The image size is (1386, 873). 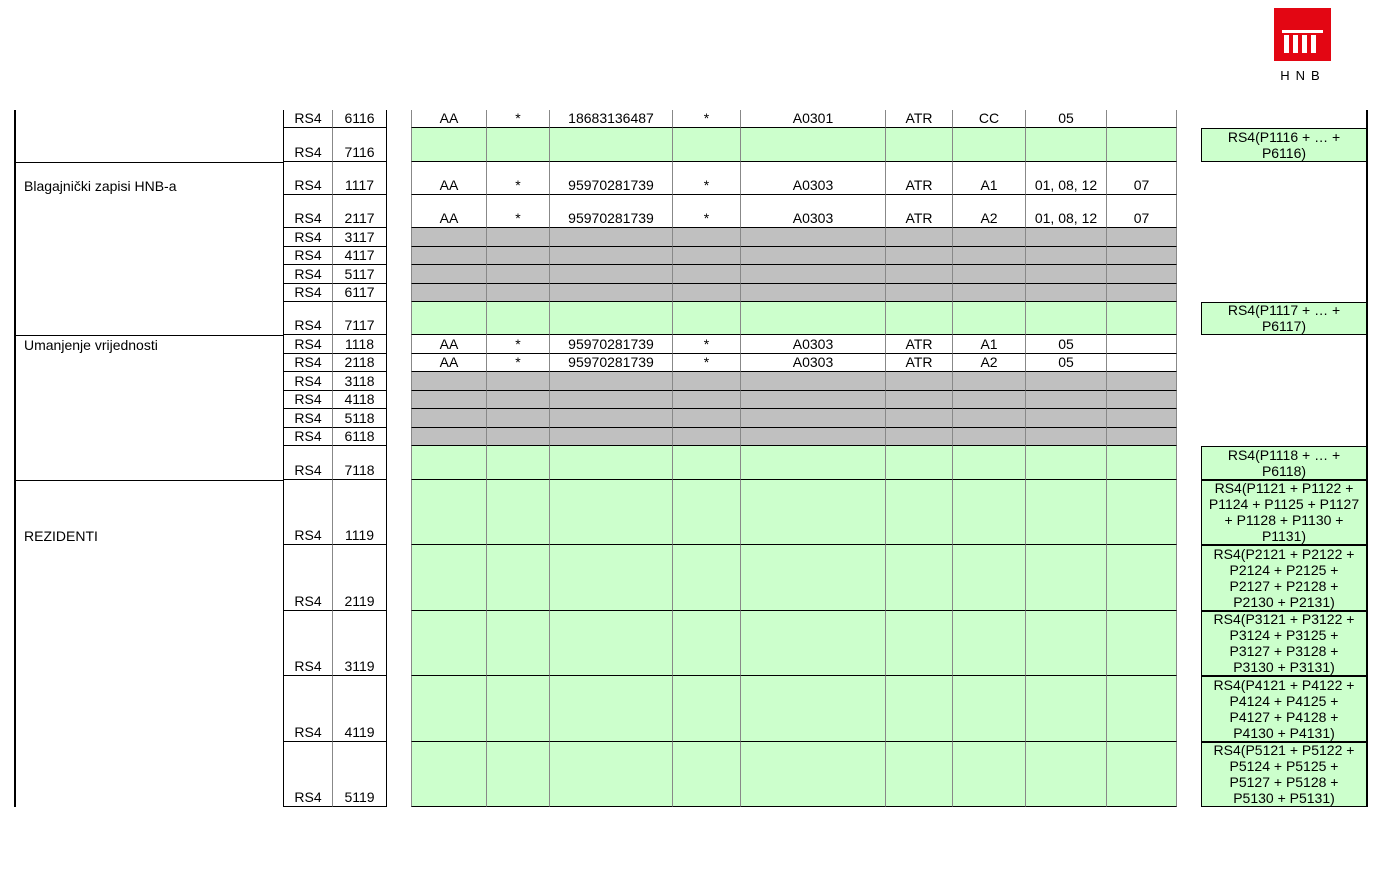 I want to click on table-cell: A0303, so click(x=813, y=363).